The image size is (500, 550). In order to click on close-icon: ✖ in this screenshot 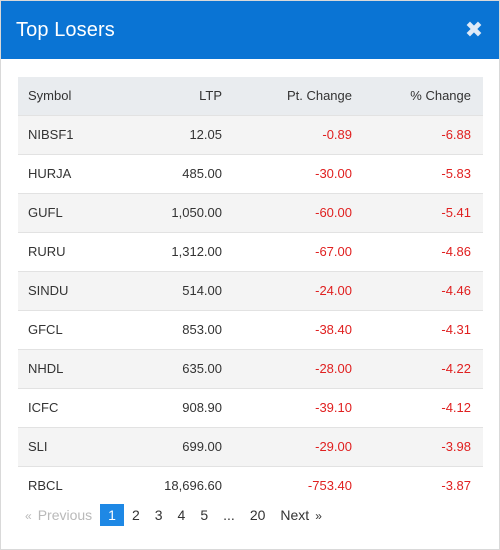, I will do `click(474, 29)`.